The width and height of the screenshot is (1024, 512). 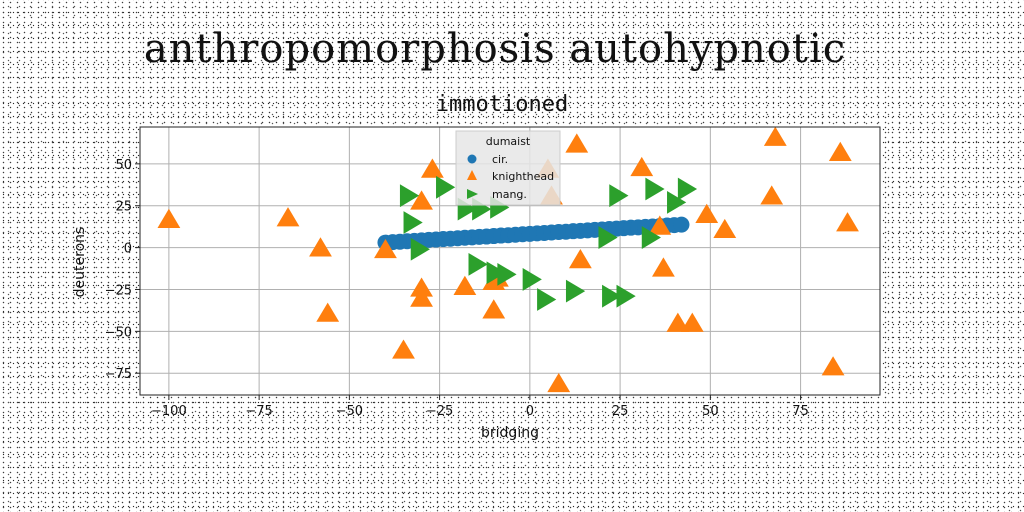 I want to click on legend-label-cir: cir., so click(x=500, y=159).